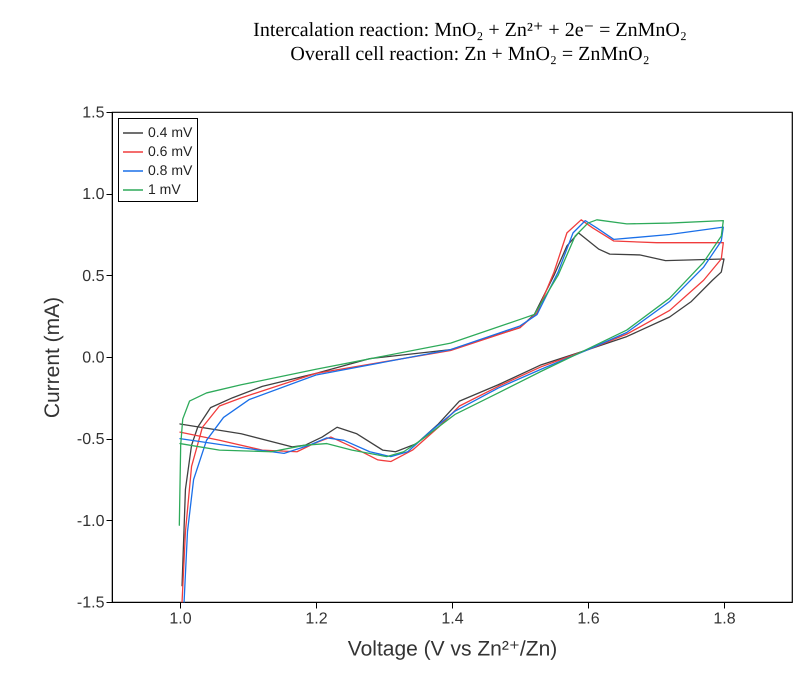  What do you see at coordinates (180, 619) in the screenshot?
I see `x-tick-label: 1.0` at bounding box center [180, 619].